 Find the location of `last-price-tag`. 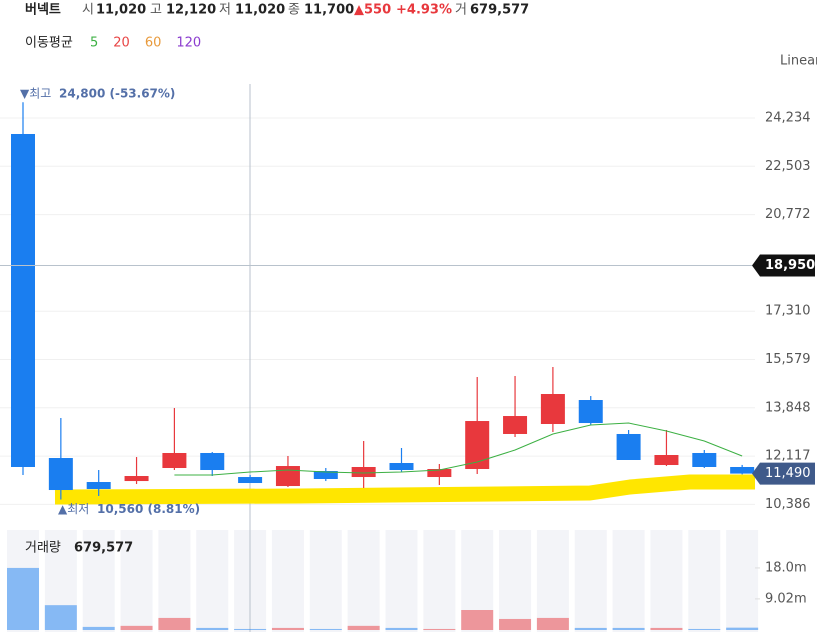

last-price-tag is located at coordinates (783, 473).